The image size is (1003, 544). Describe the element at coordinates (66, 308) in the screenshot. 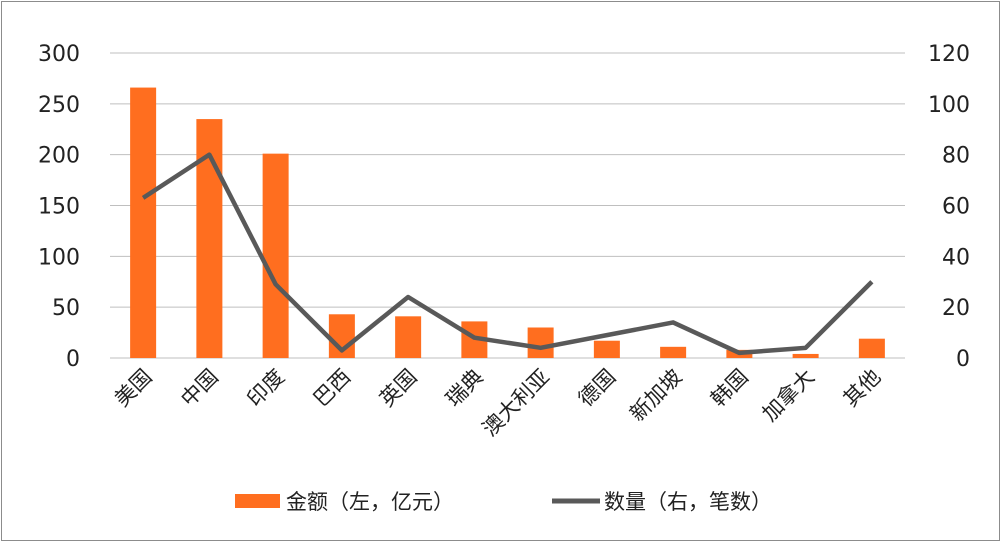

I see `left-tick-label: 50` at that location.